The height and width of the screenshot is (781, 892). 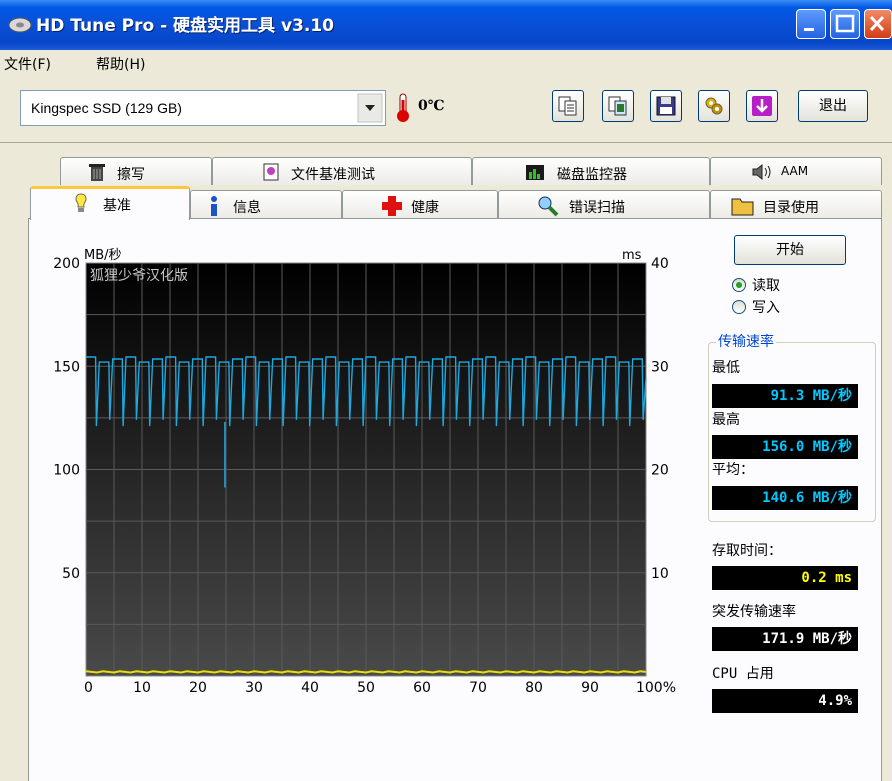 What do you see at coordinates (117, 206) in the screenshot?
I see `tab-label: 基准` at bounding box center [117, 206].